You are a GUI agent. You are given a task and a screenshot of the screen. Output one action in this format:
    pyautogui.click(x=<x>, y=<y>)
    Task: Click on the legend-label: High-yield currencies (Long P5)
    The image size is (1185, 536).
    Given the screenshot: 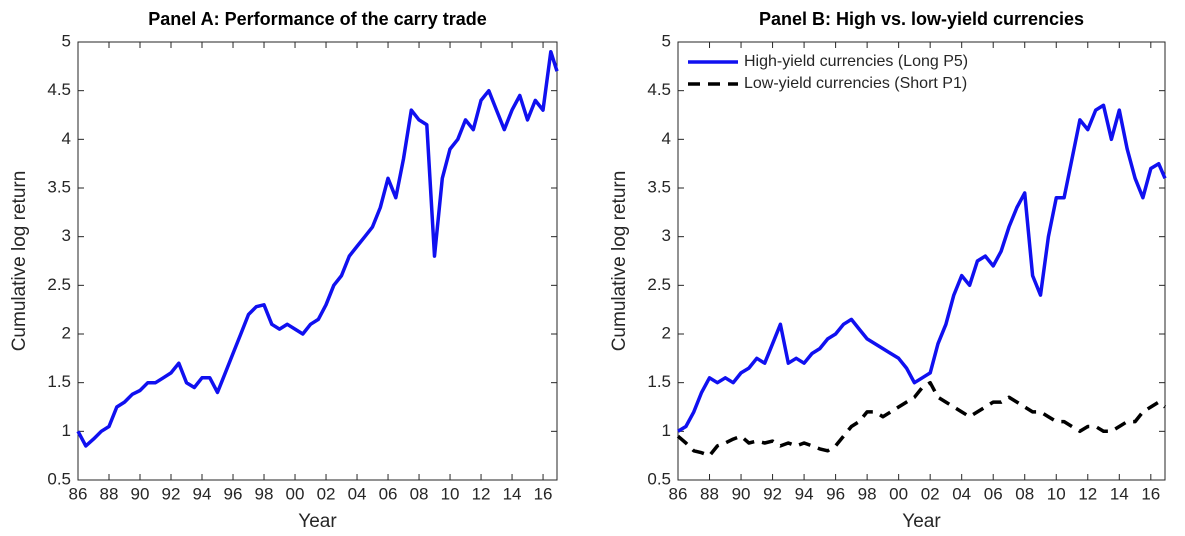 What is the action you would take?
    pyautogui.click(x=856, y=61)
    